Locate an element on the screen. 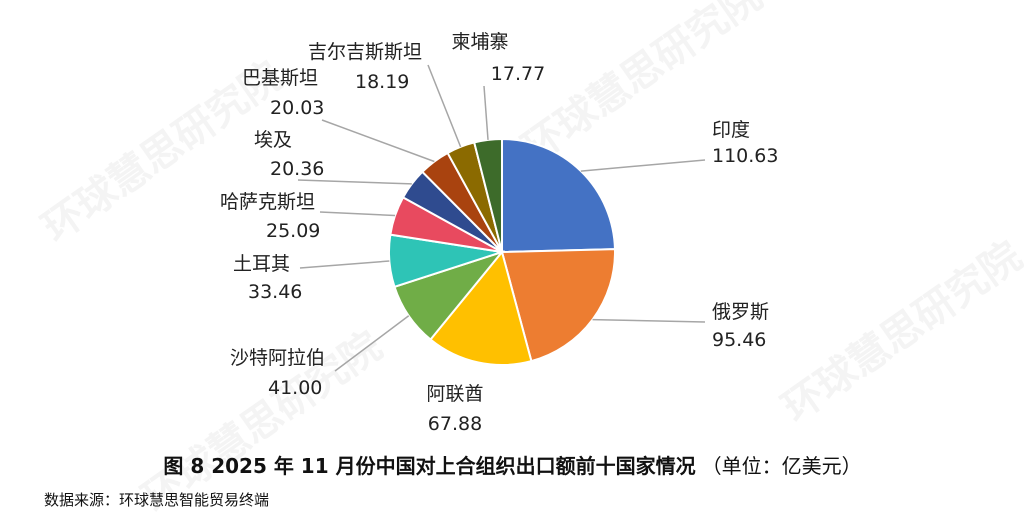 This screenshot has width=1025, height=523. slice-label: 阿联酋 is located at coordinates (454, 394).